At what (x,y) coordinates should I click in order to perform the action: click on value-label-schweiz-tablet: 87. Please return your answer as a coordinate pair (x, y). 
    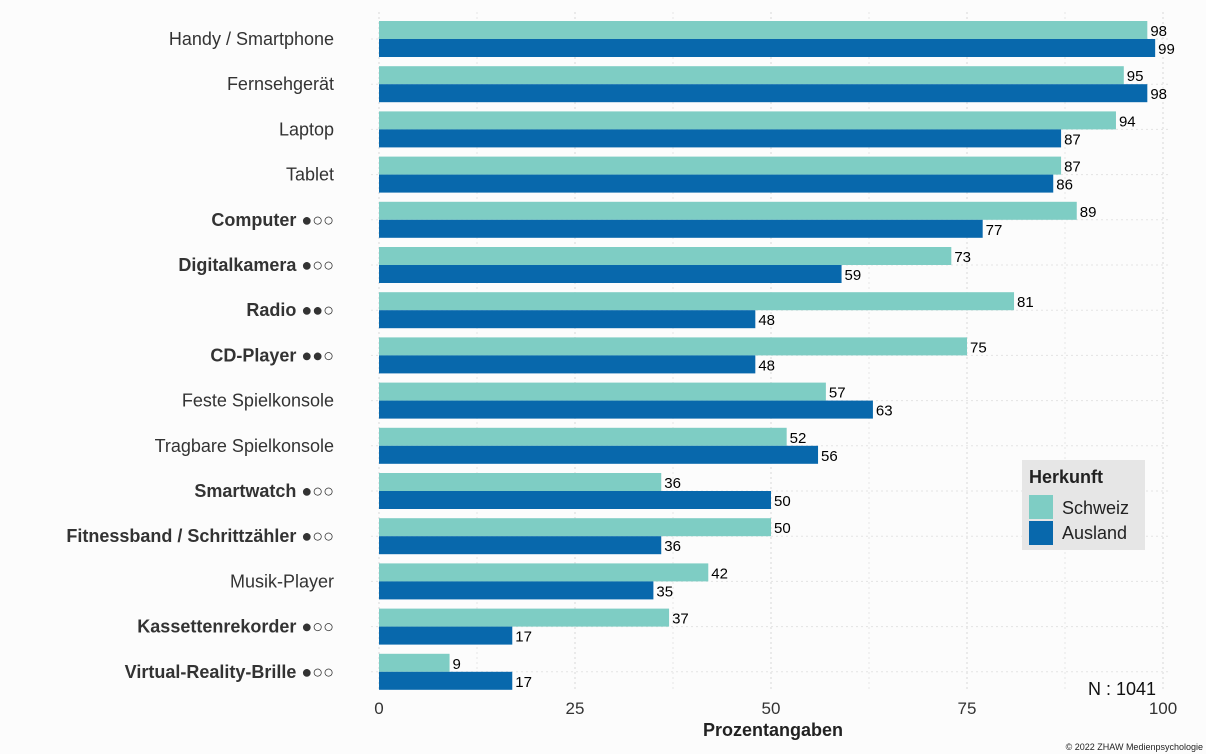
    Looking at the image, I should click on (1072, 167).